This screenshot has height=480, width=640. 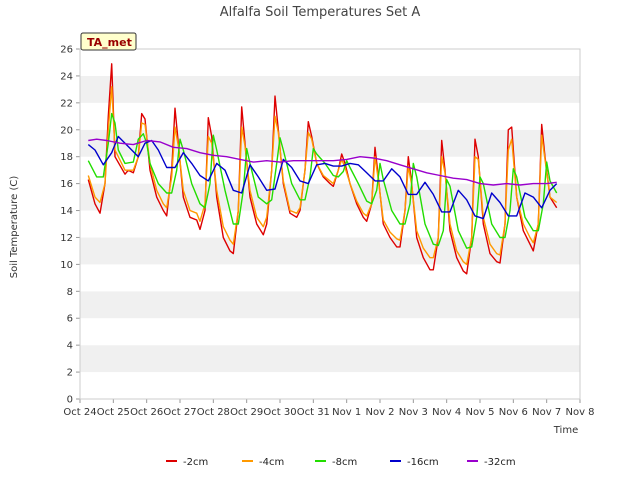 What do you see at coordinates (320, 12) in the screenshot?
I see `chart-title: Alfalfa Soil Temperatures Set A` at bounding box center [320, 12].